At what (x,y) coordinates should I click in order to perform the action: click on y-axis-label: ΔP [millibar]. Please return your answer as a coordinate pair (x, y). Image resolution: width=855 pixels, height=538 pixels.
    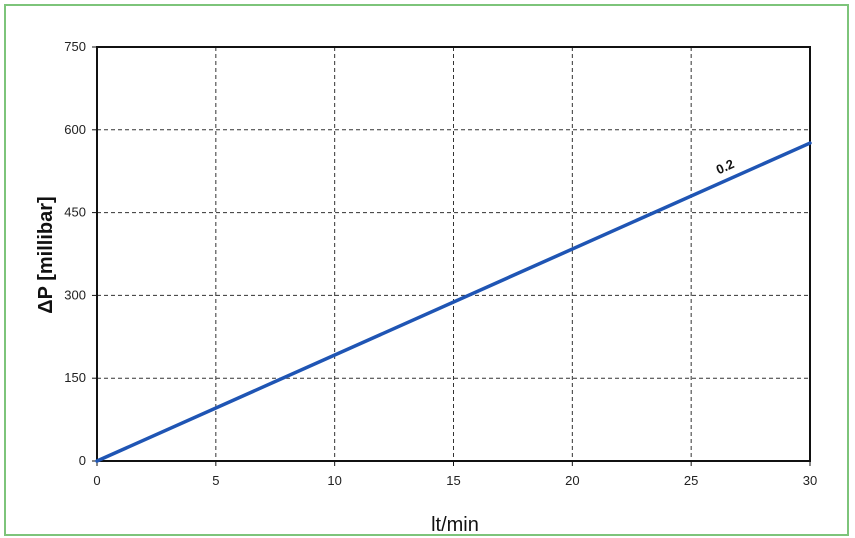
    Looking at the image, I should click on (46, 254).